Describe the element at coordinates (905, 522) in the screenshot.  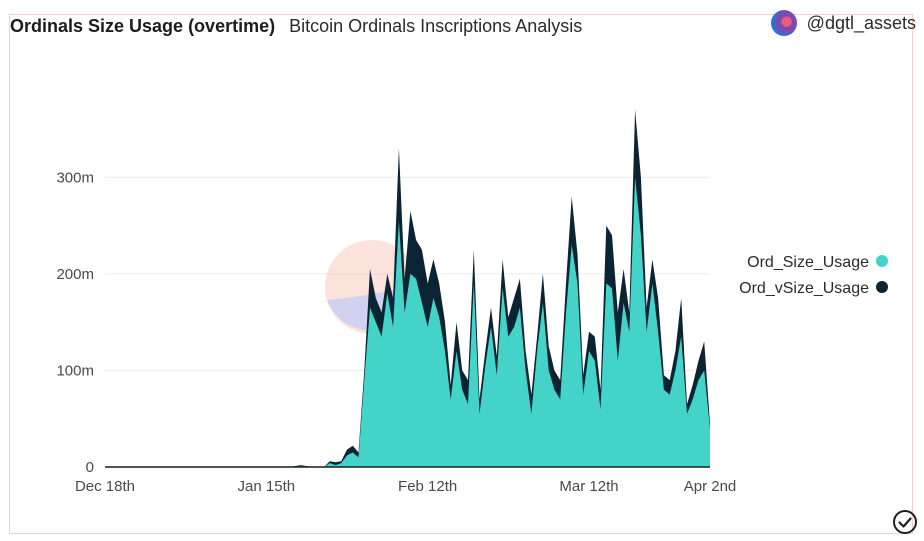
I see `check-circle-icon` at that location.